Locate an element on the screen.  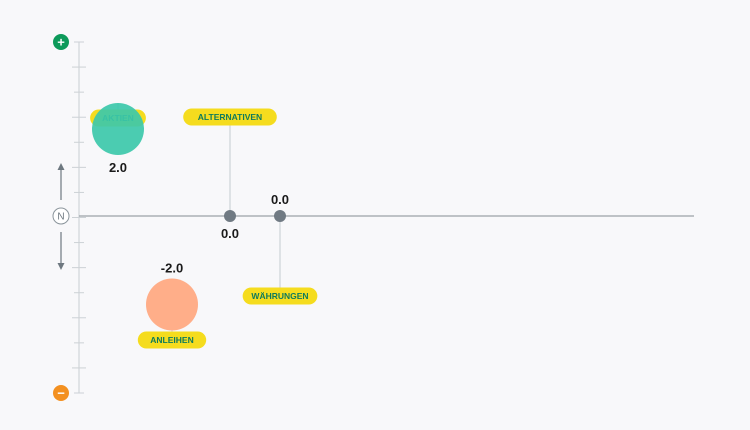
anleihen-value-label: -2.0 is located at coordinates (172, 268).